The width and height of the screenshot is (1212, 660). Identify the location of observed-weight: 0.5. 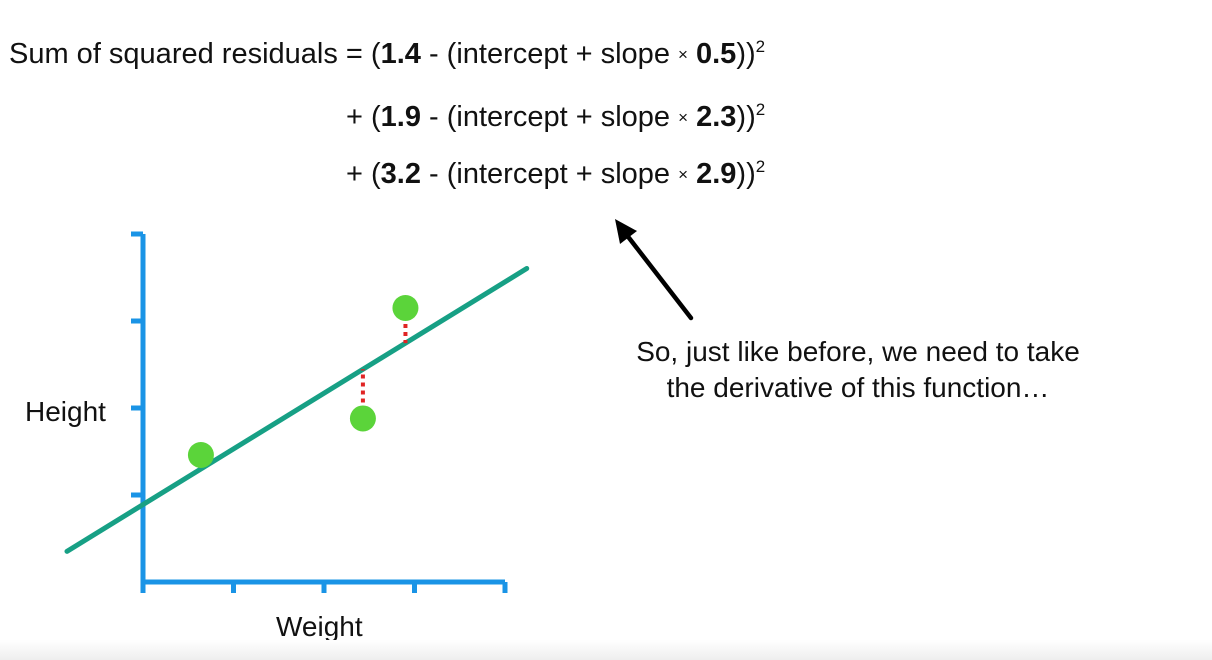
(716, 54).